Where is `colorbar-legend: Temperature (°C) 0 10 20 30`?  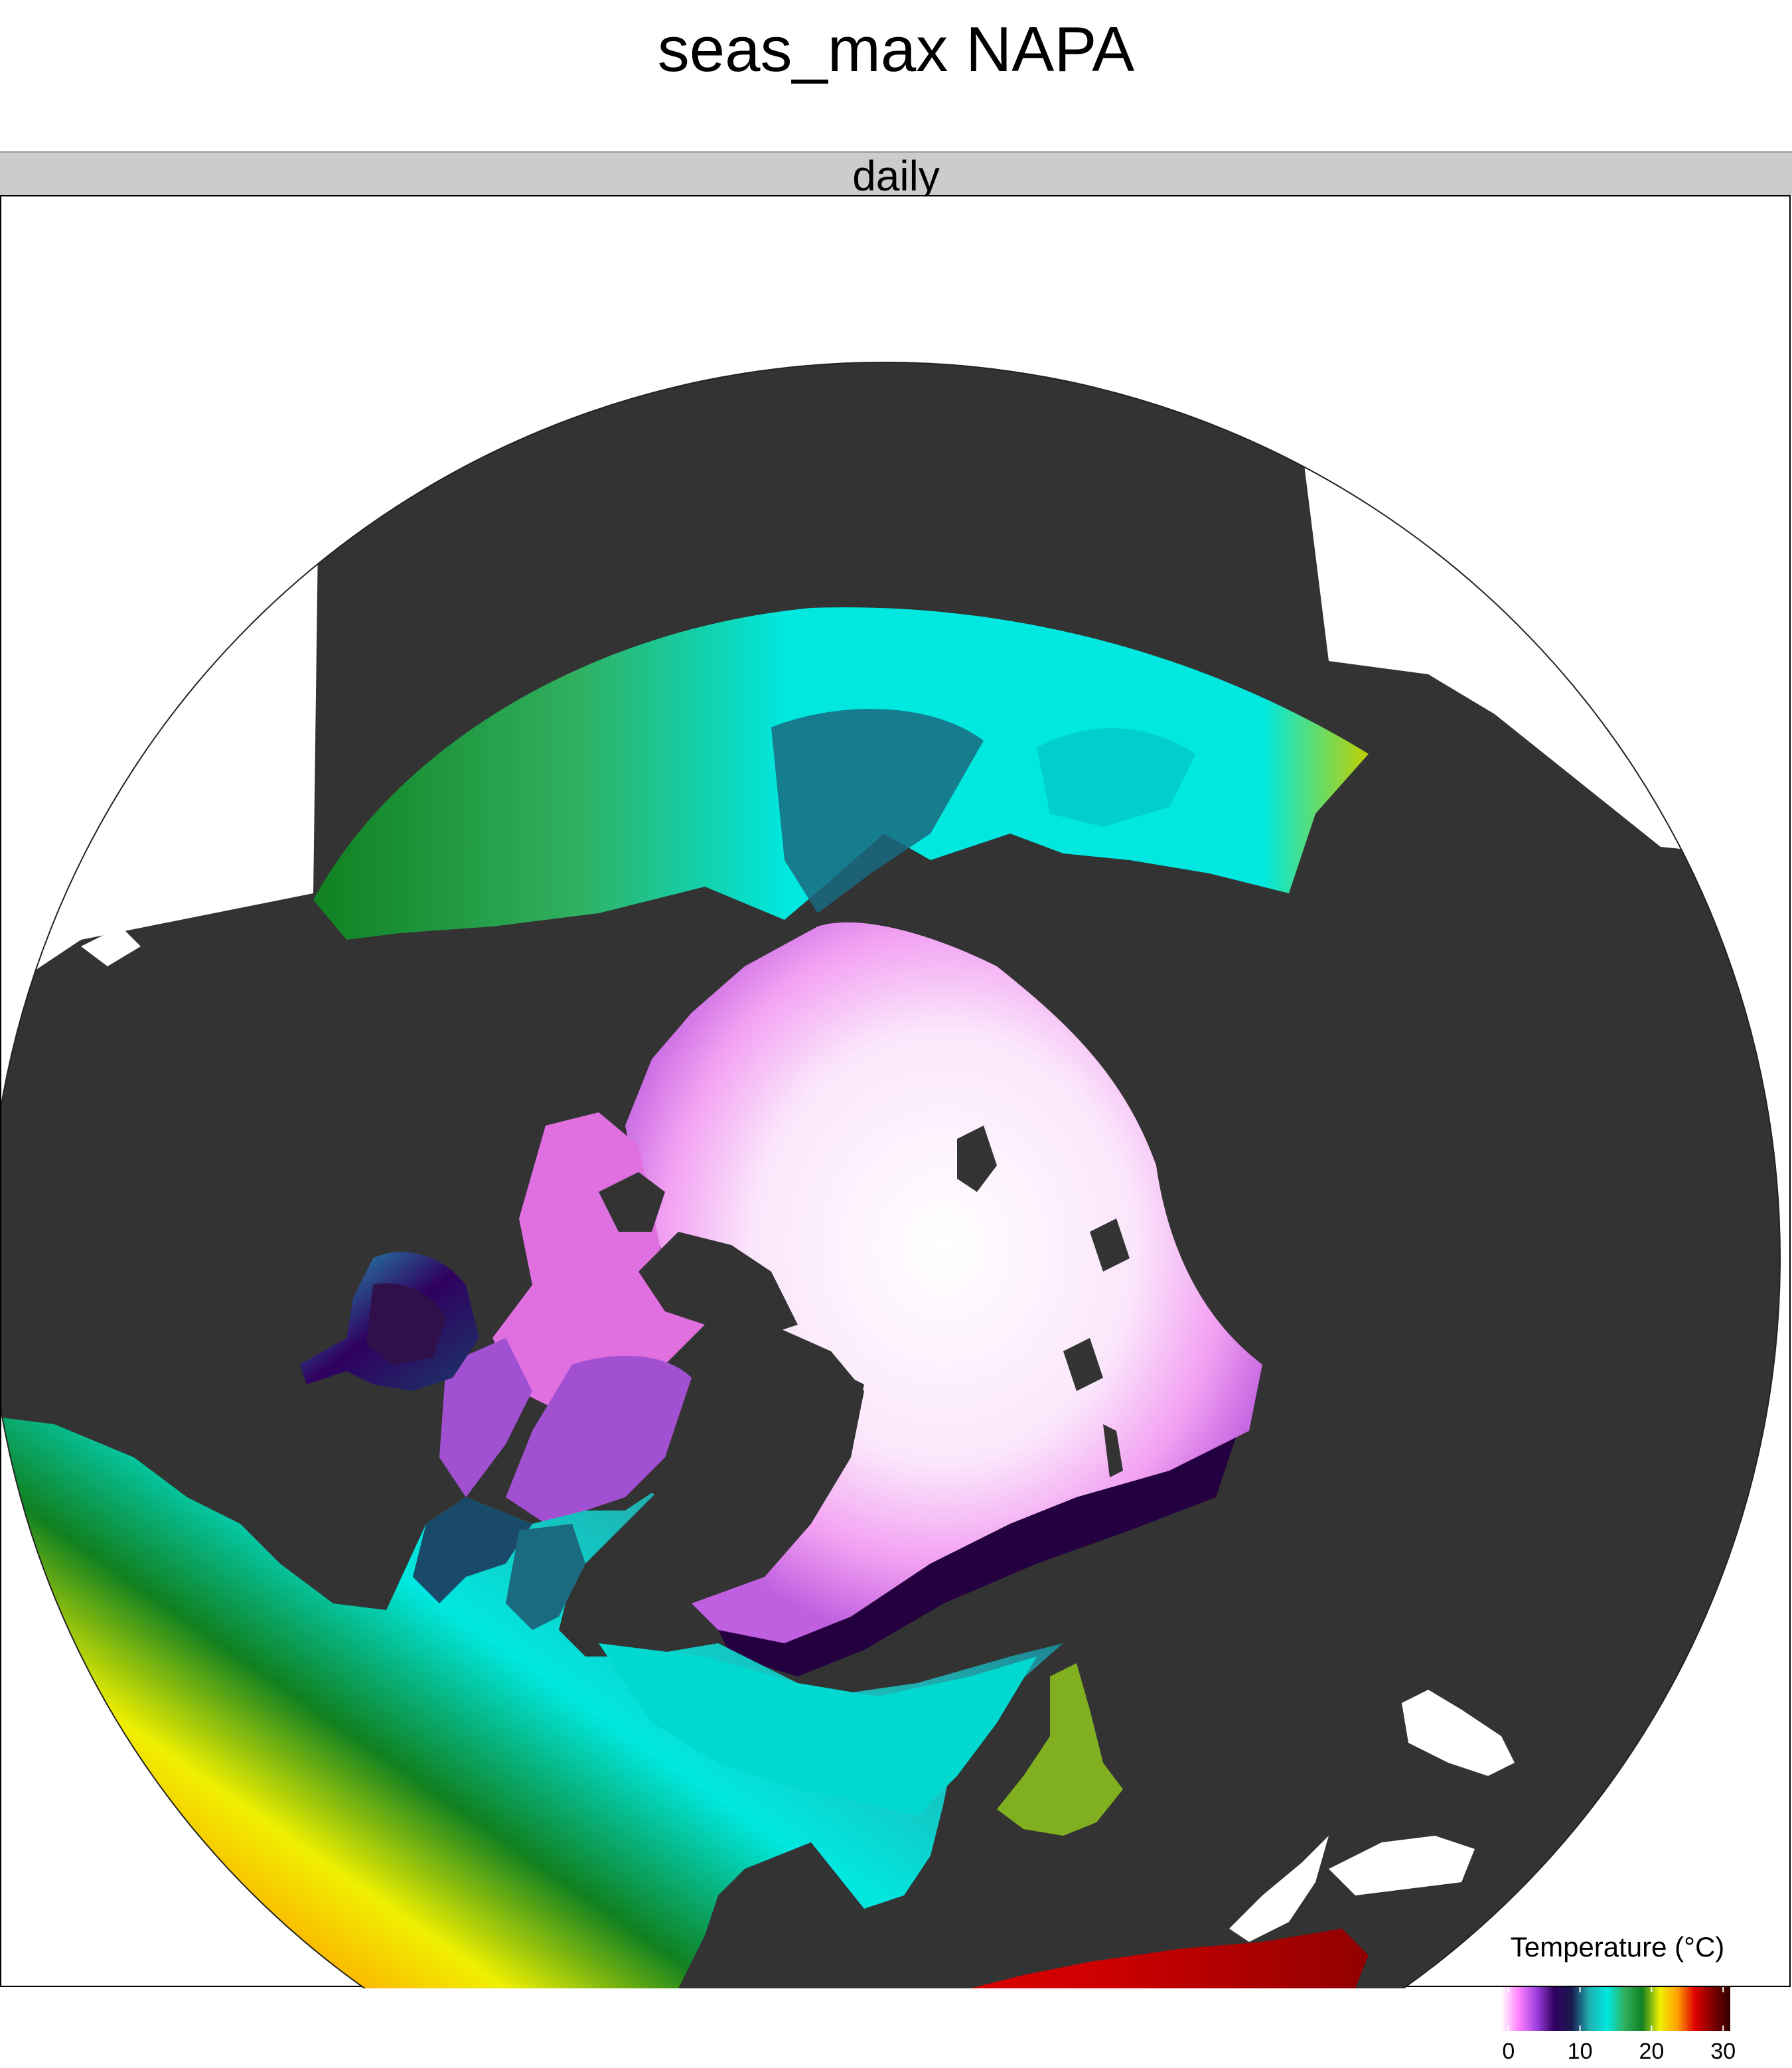 colorbar-legend: Temperature (°C) 0 10 20 30 is located at coordinates (1617, 1998).